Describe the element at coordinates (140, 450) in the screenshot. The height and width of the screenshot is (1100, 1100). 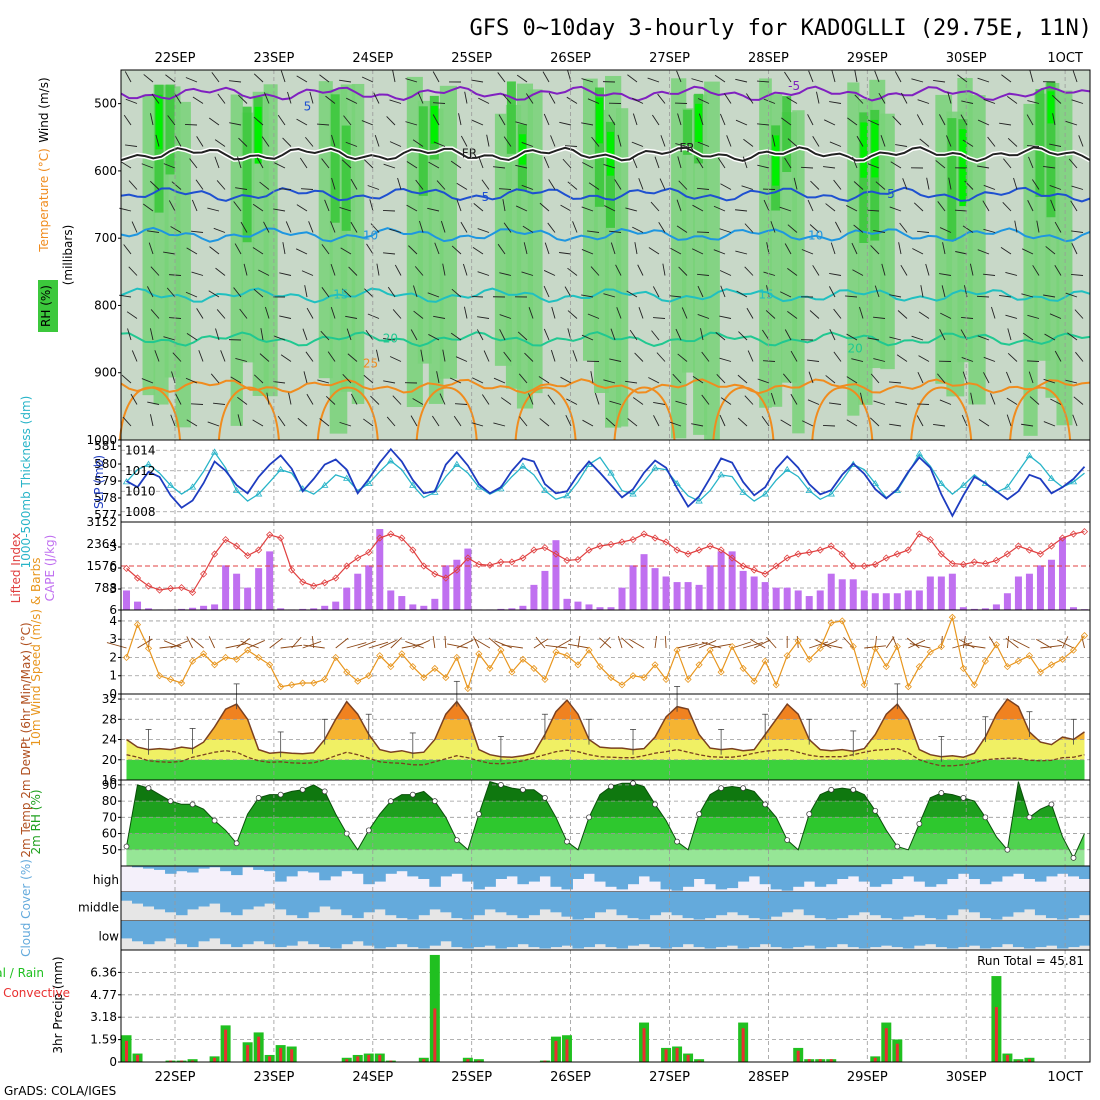
I see `slp-tick: 1014` at that location.